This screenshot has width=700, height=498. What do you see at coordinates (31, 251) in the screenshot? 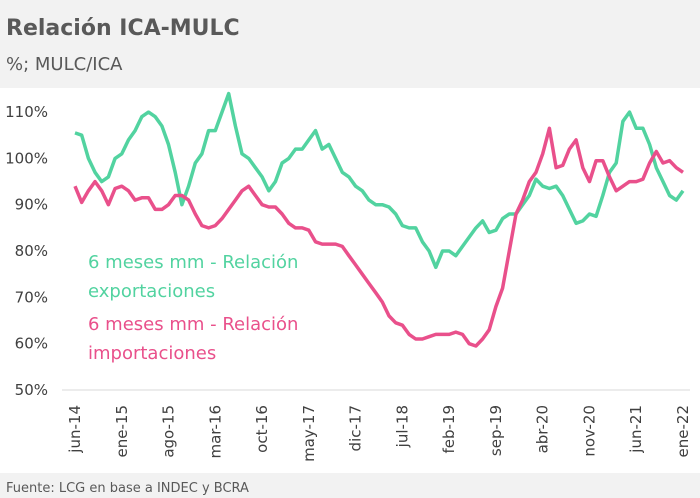
I see `y-tick-label: 80%` at bounding box center [31, 251].